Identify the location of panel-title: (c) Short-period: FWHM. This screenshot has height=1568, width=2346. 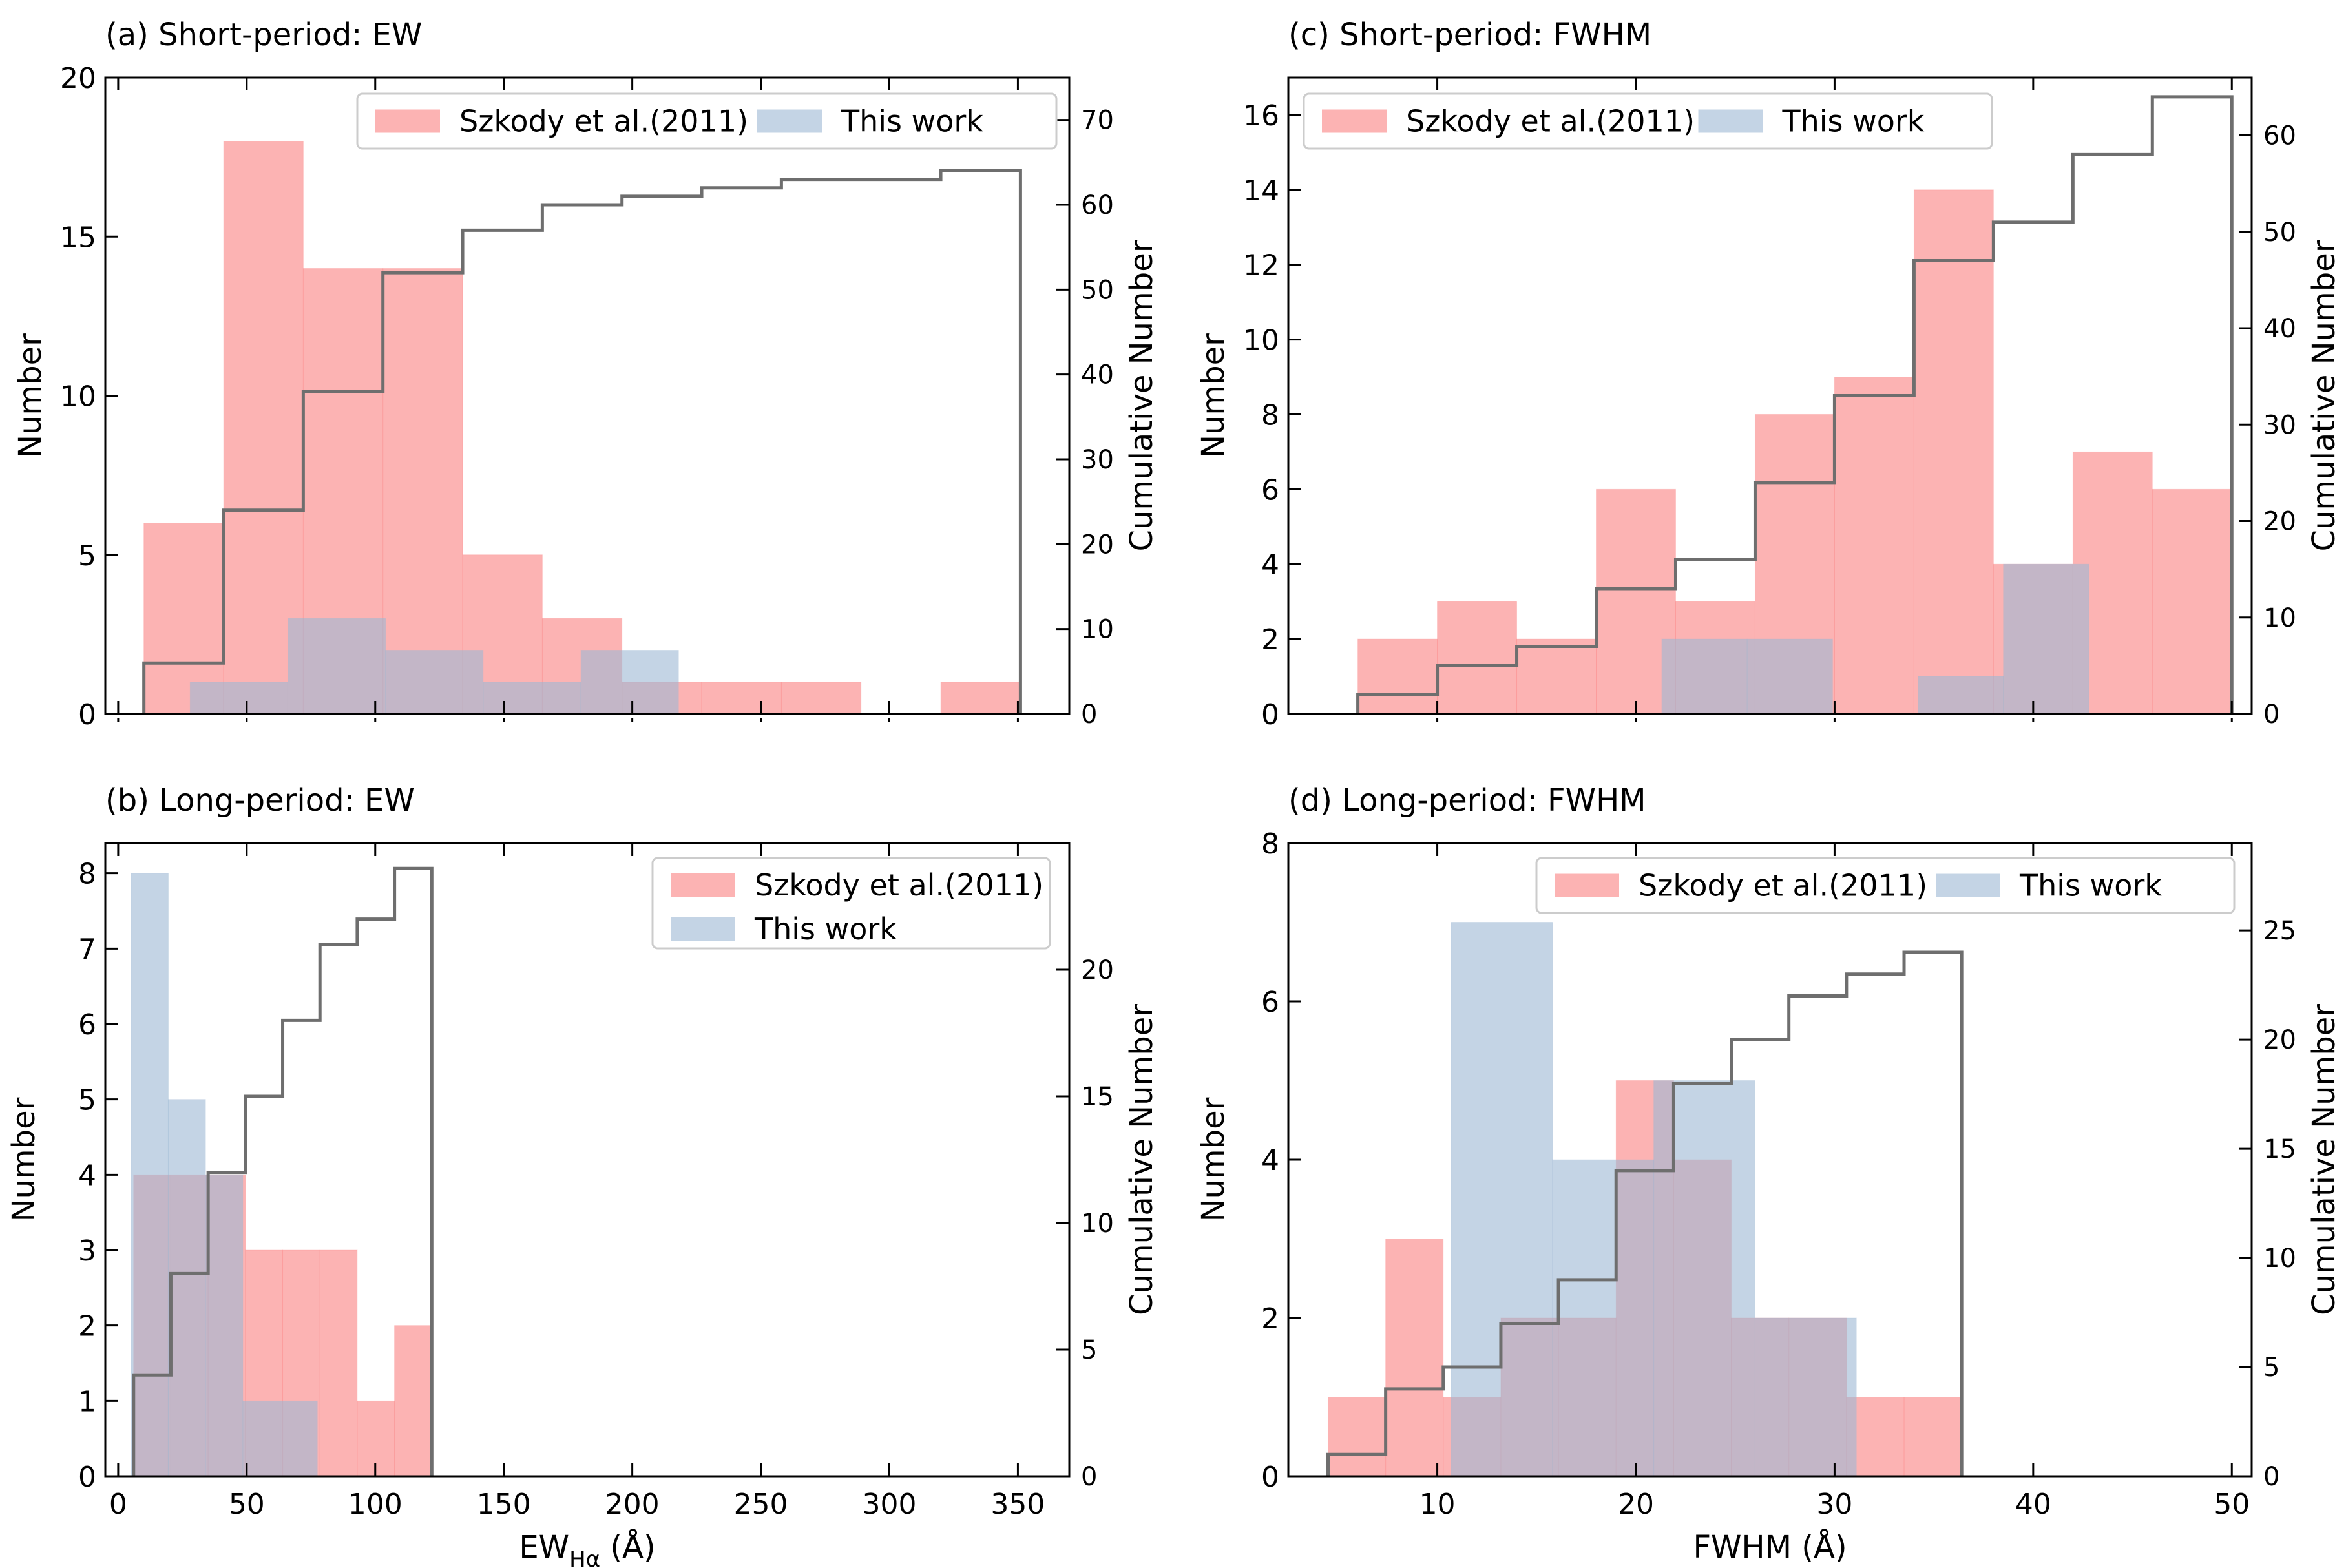
(1469, 35).